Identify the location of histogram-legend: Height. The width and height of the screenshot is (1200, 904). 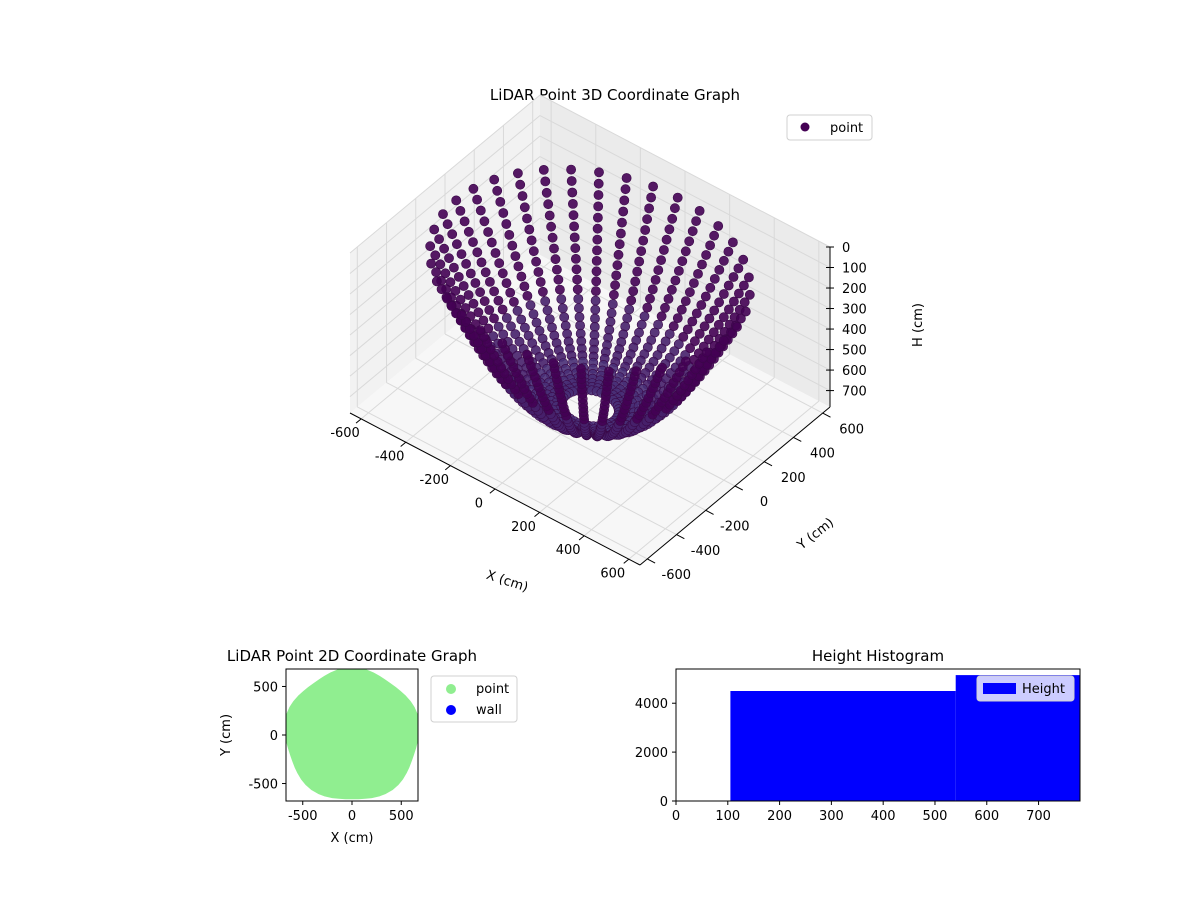
(1025, 688).